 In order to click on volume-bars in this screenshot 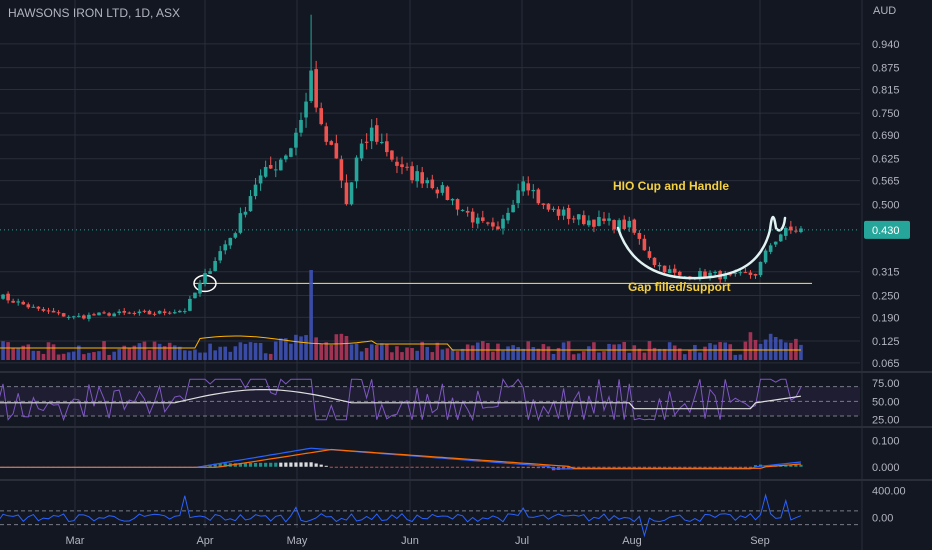, I will do `click(401, 315)`.